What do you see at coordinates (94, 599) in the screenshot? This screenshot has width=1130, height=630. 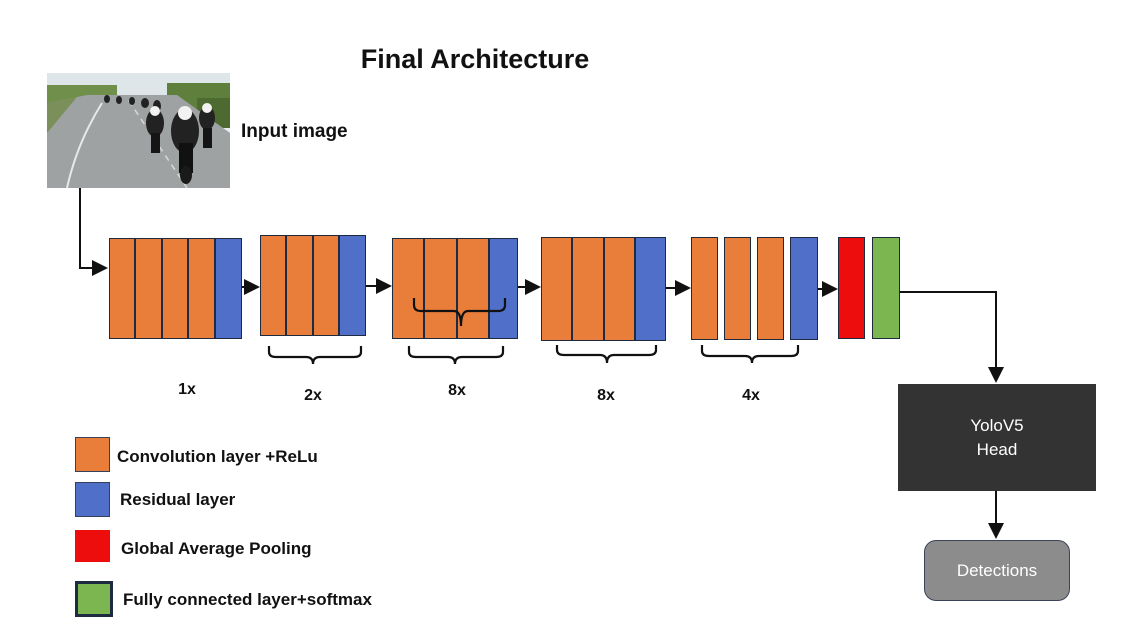 I see `legend-swatch-fully-connected` at bounding box center [94, 599].